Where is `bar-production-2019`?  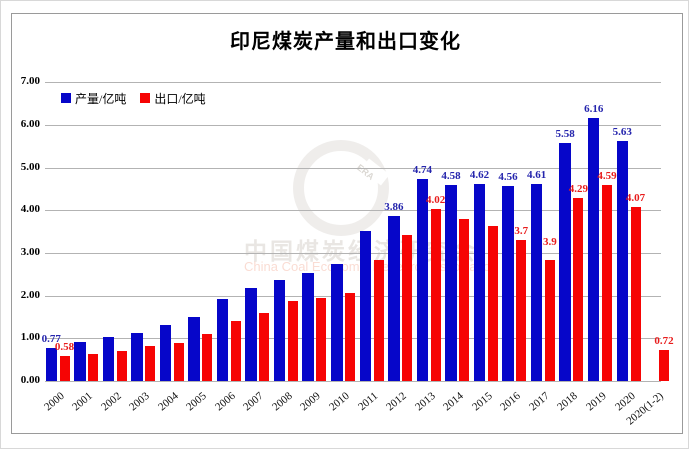
bar-production-2019 is located at coordinates (593, 249).